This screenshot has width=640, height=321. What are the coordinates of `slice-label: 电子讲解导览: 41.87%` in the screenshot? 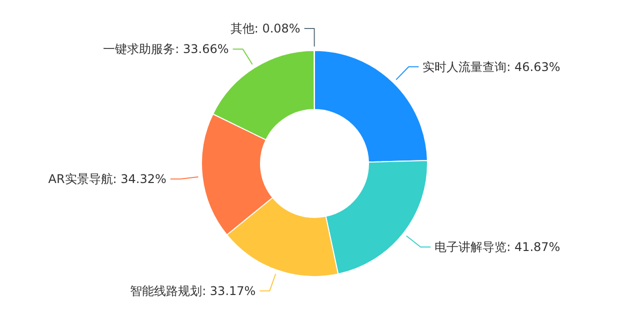 It's located at (497, 247).